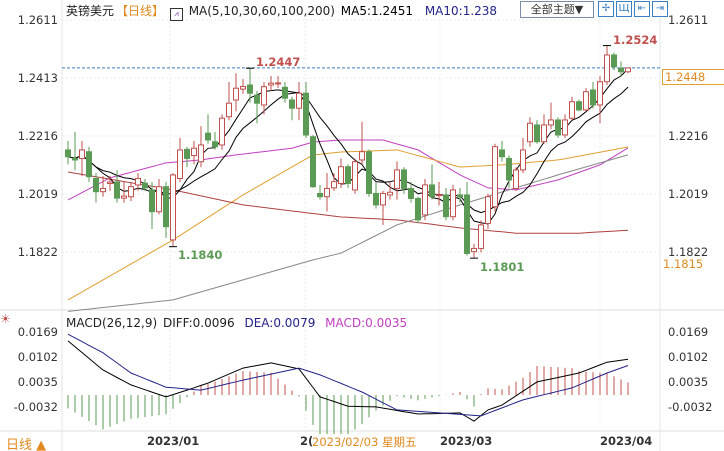 The image size is (724, 451). I want to click on left-axis-label: 1.2019, so click(37, 194).